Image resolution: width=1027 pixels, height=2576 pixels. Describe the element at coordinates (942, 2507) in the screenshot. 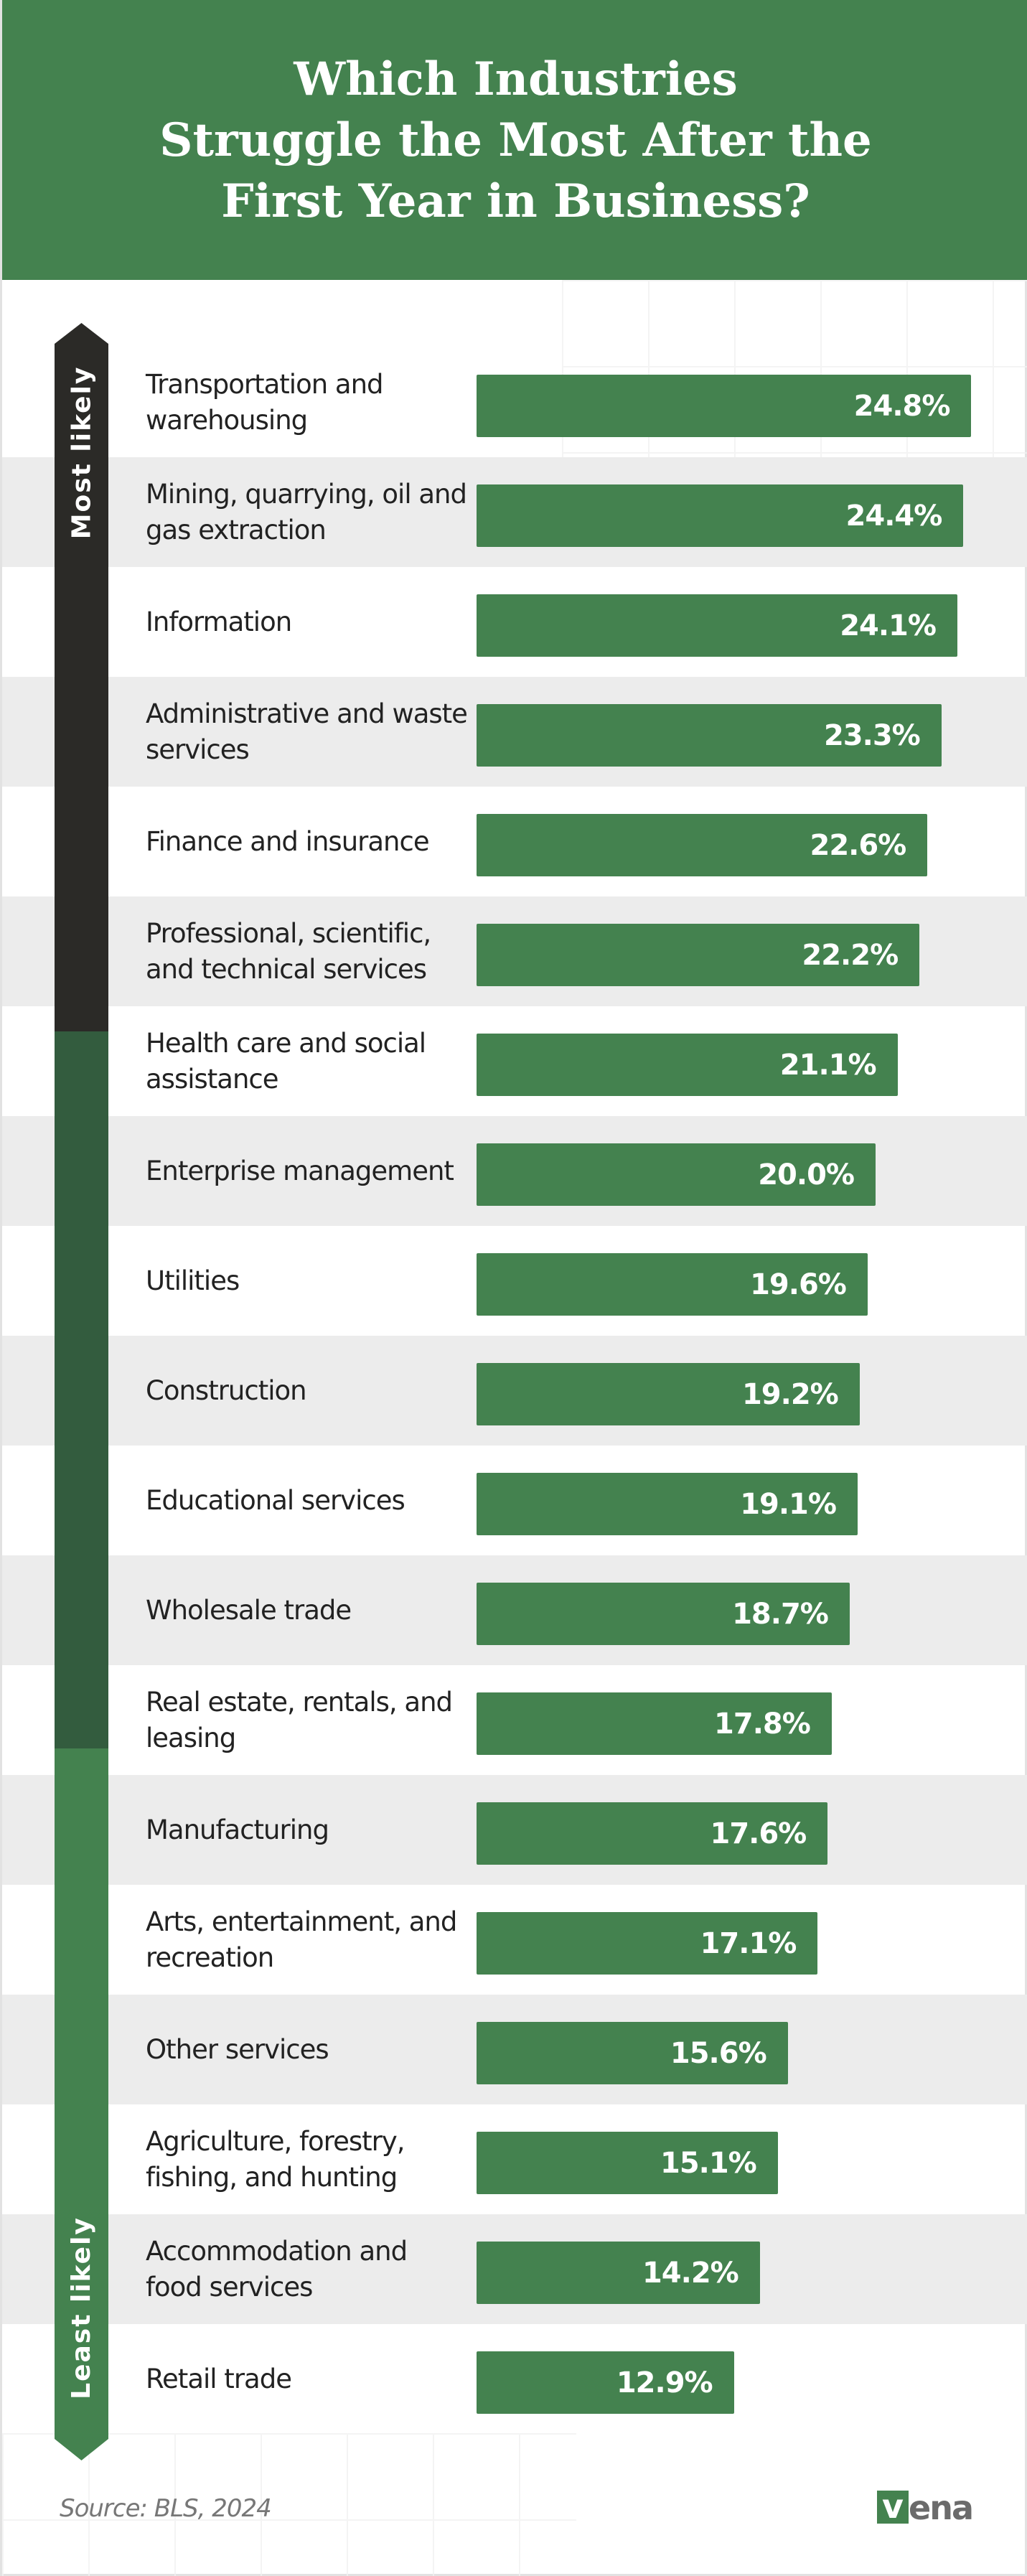

I see `logo-text: ena` at that location.